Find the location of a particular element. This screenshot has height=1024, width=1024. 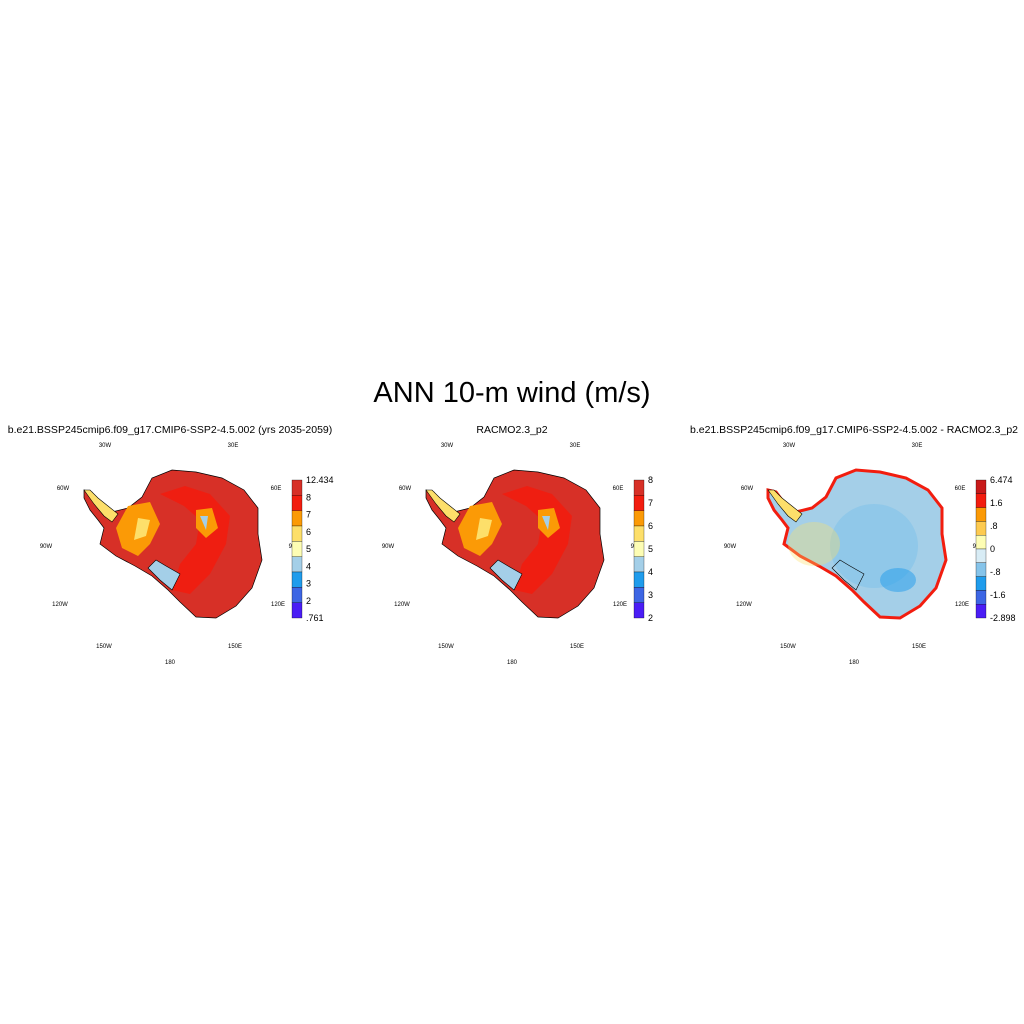

coastal-positive-band is located at coordinates (857, 544).